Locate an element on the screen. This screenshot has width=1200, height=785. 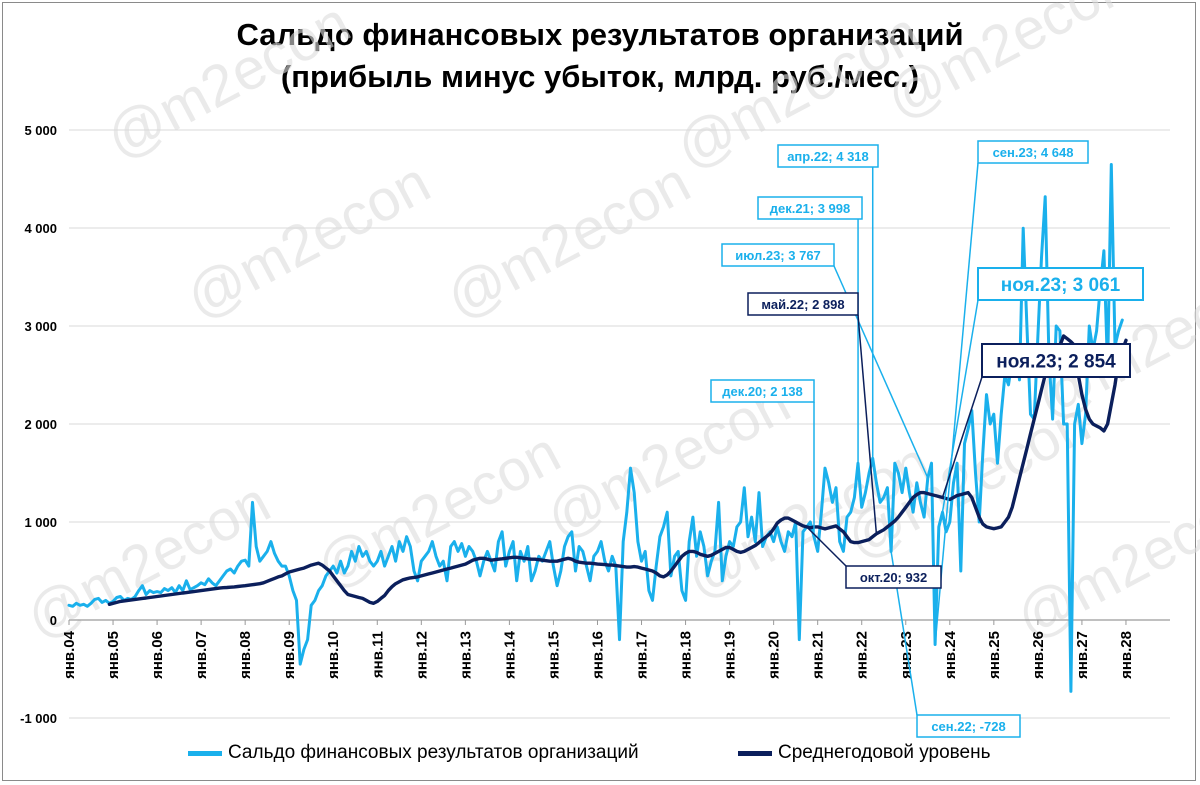
x-tick-label: янв.05 is located at coordinates (113, 655).